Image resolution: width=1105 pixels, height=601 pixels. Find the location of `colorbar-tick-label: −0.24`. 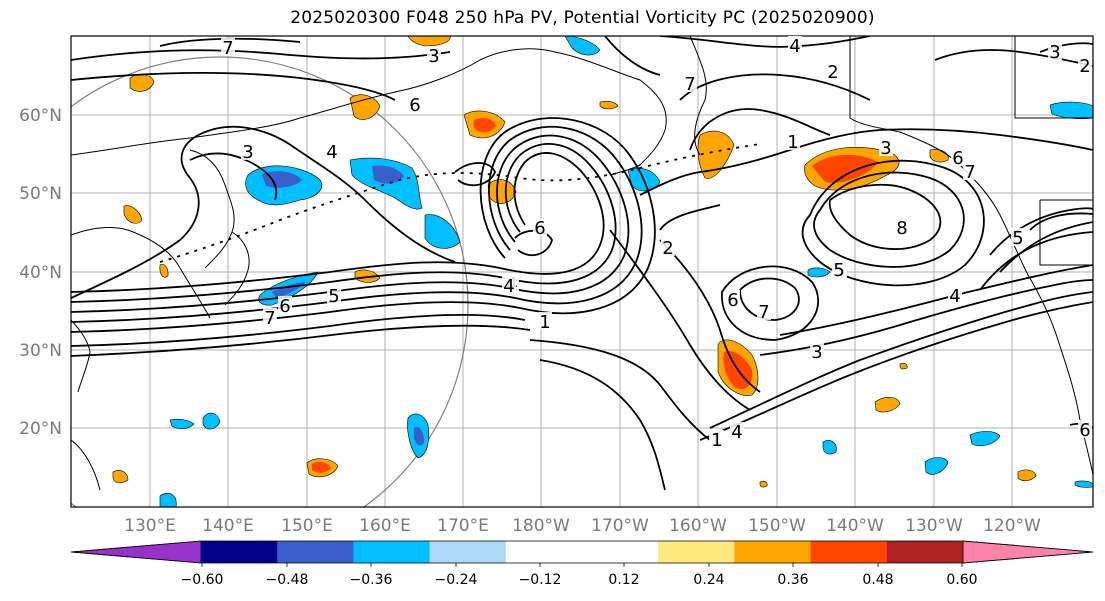

colorbar-tick-label: −0.24 is located at coordinates (456, 580).